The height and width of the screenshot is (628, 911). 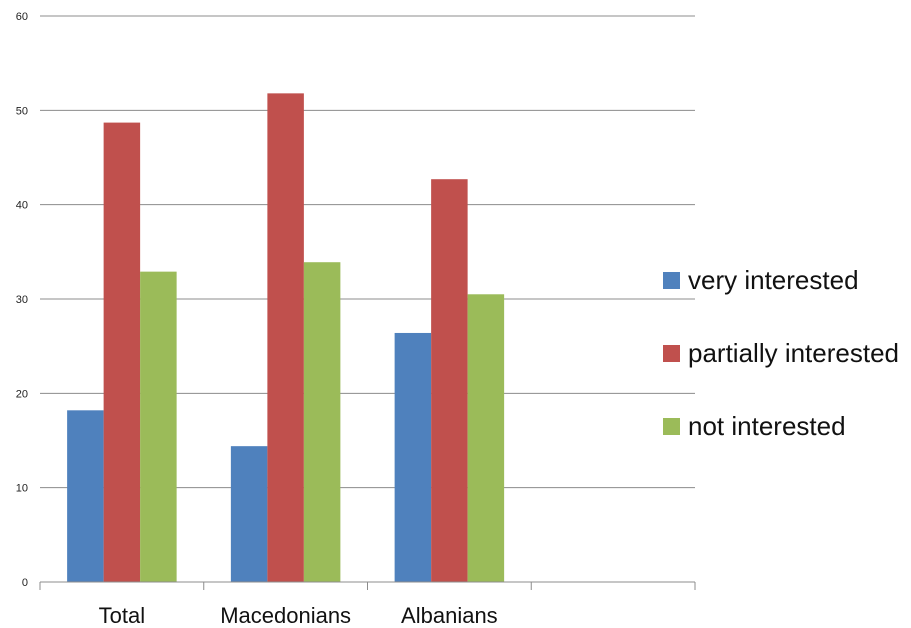 I want to click on legend-item-not-interested: not interested, so click(x=785, y=426).